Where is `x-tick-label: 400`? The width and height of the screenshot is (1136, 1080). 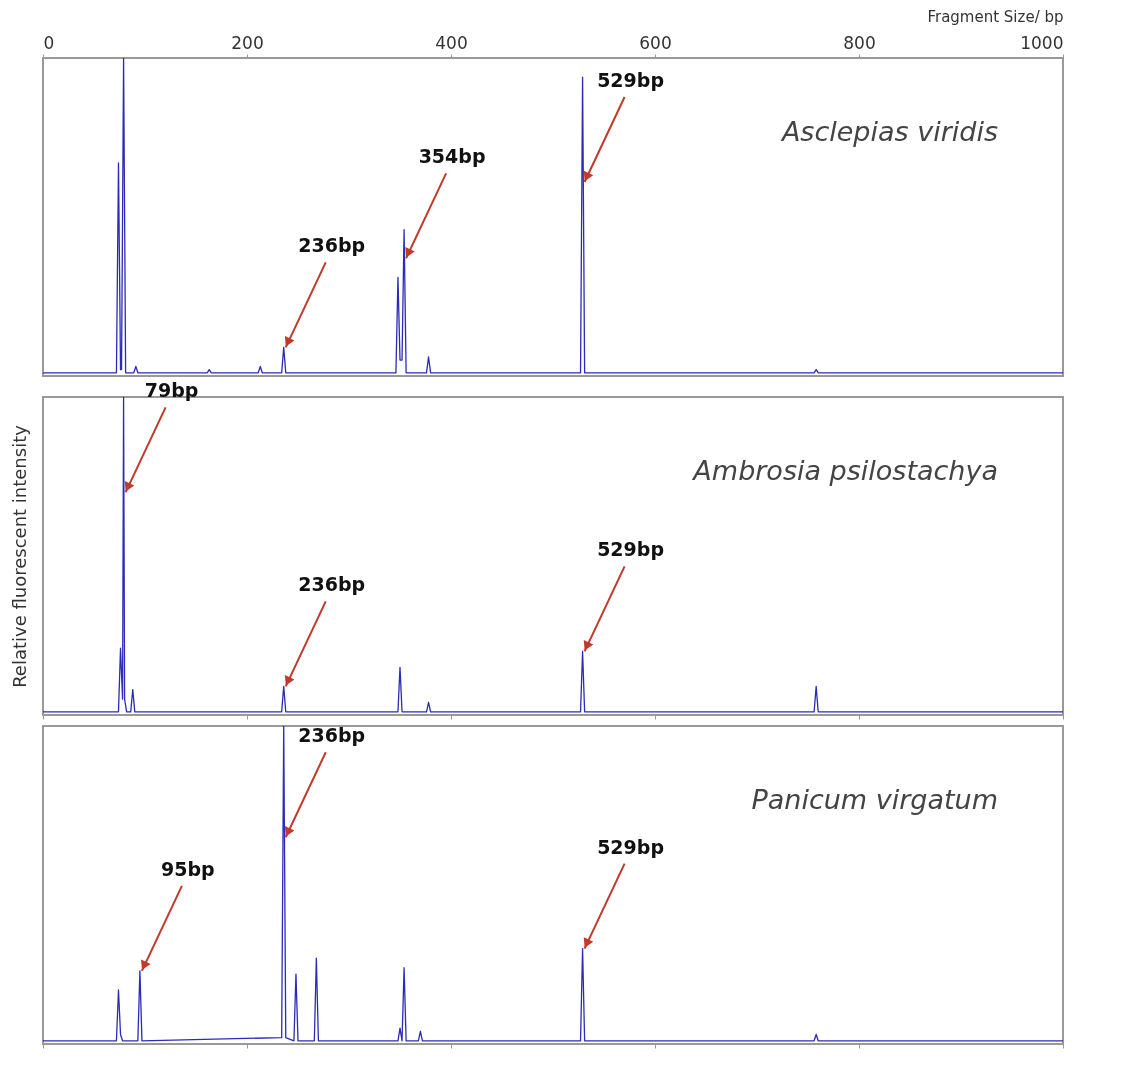 x-tick-label: 400 is located at coordinates (451, 42).